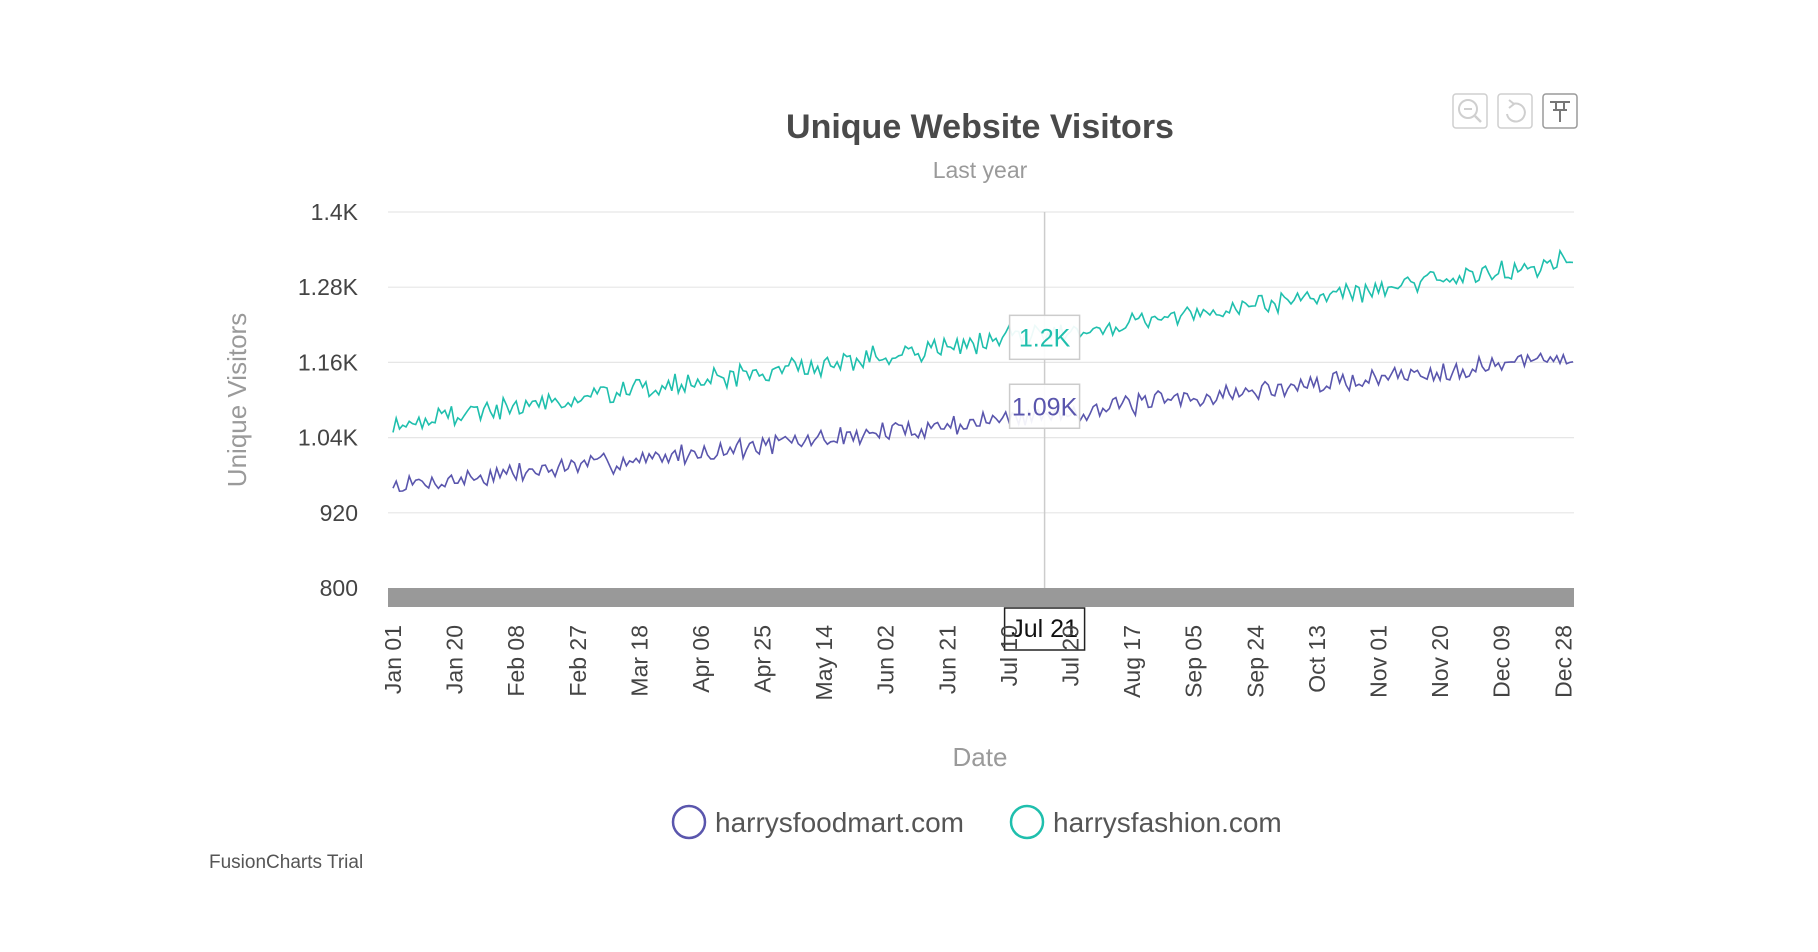 This screenshot has width=1818, height=952. What do you see at coordinates (455, 659) in the screenshot?
I see `x-tick-label: Jan 20` at bounding box center [455, 659].